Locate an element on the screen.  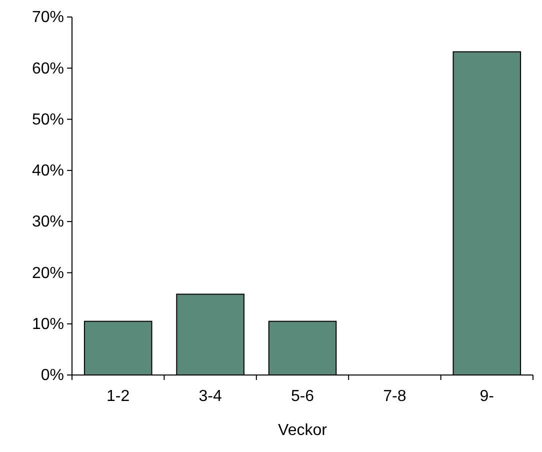
x-axis-title: Veckor is located at coordinates (303, 430).